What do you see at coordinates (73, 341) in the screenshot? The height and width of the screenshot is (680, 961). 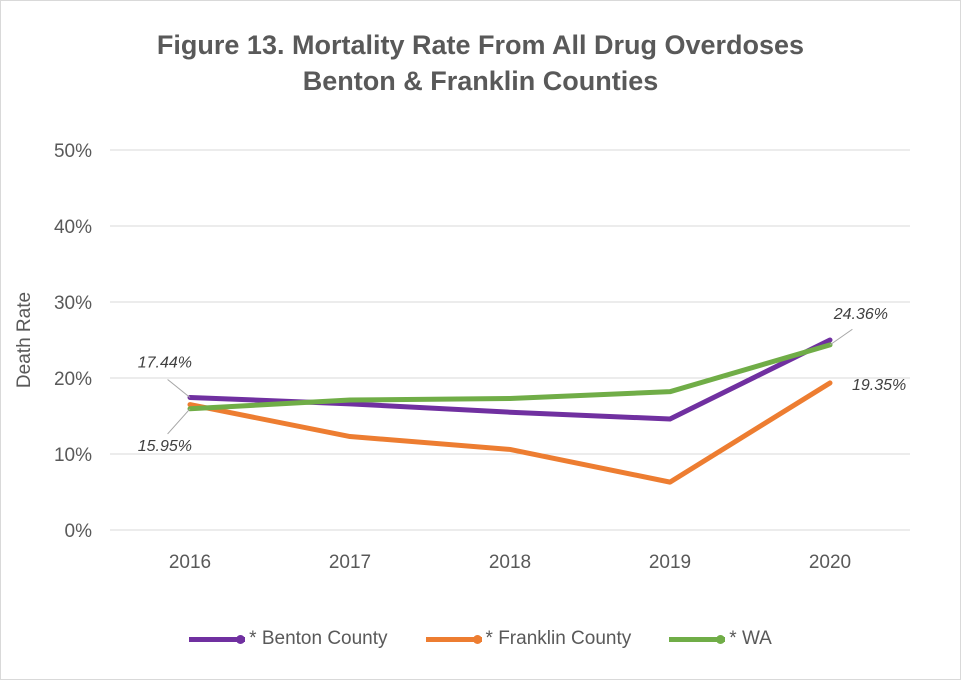 I see `y-axis-ticks: 0% 10% 20% 30% 40% 50%` at bounding box center [73, 341].